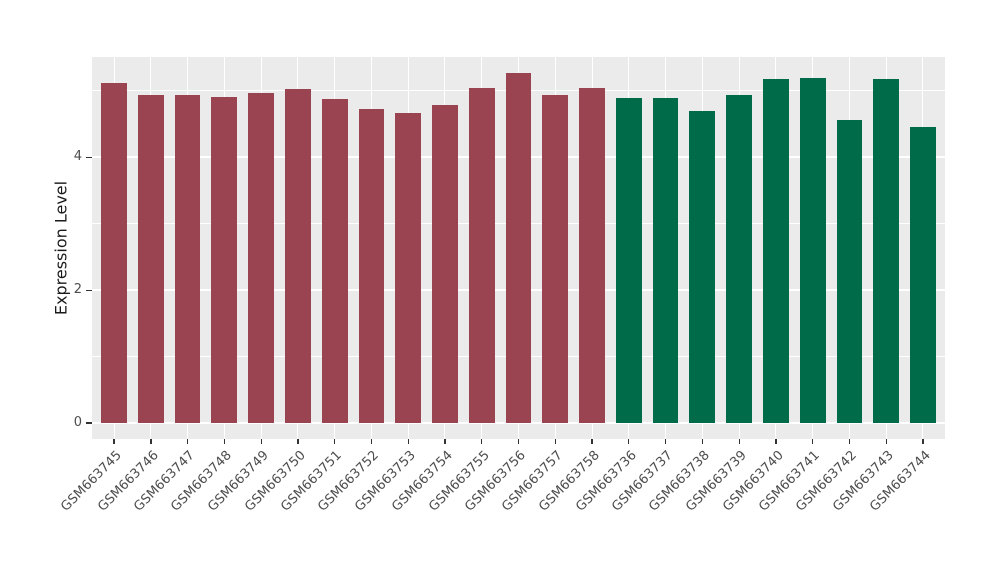 The image size is (1000, 580). What do you see at coordinates (77, 422) in the screenshot?
I see `y-tick-label: 0` at bounding box center [77, 422].